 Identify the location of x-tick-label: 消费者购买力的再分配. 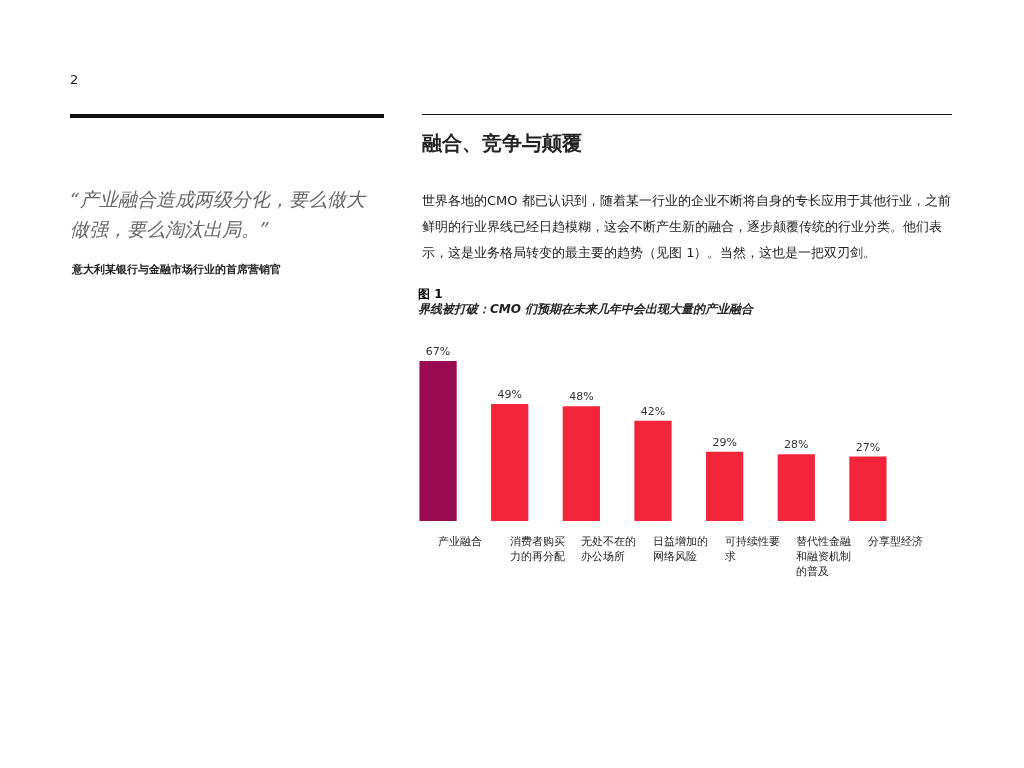
(537, 548).